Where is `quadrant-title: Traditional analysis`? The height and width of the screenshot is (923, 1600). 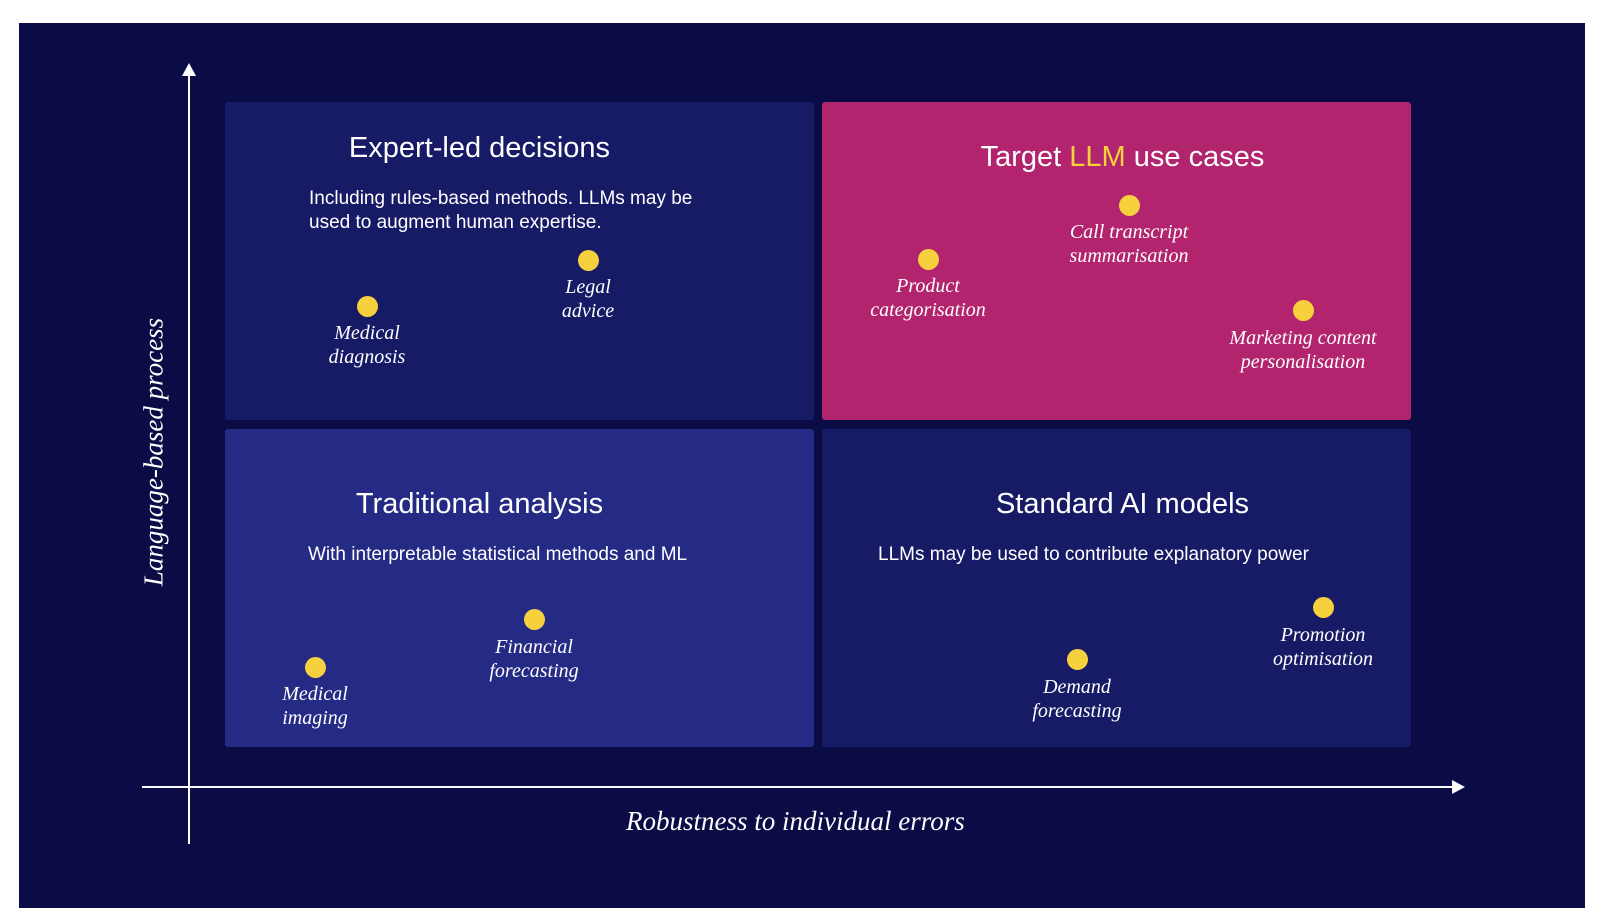 quadrant-title: Traditional analysis is located at coordinates (479, 504).